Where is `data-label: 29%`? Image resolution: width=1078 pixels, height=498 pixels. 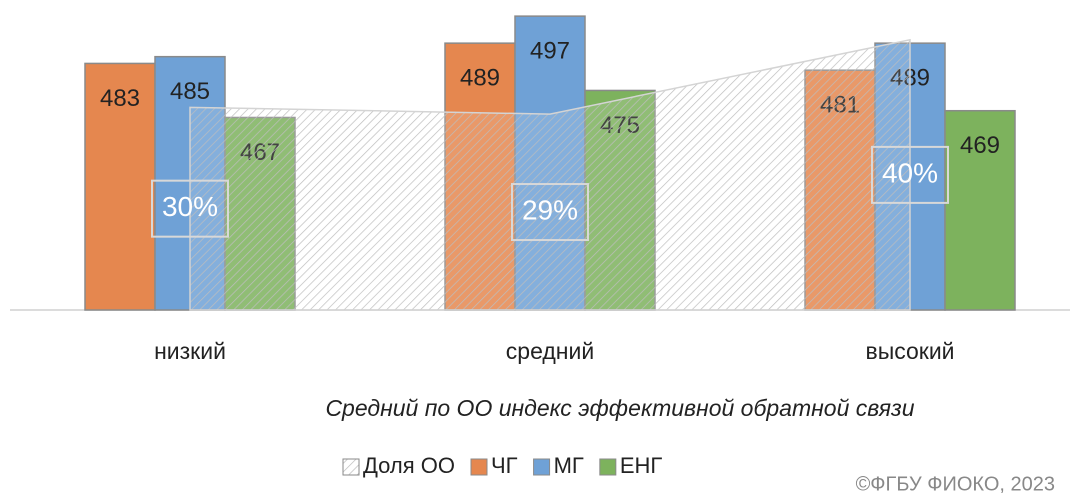 data-label: 29% is located at coordinates (550, 209).